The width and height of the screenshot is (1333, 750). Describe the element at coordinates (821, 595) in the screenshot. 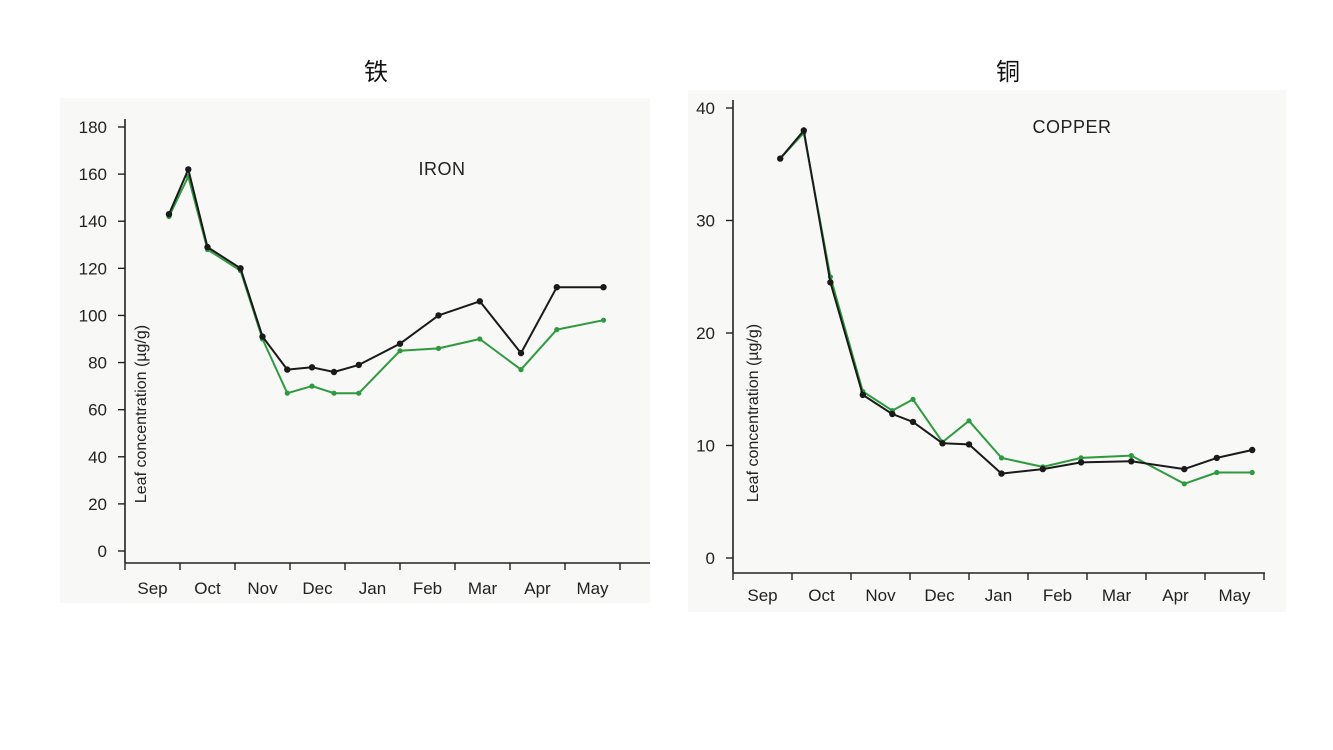

I see `copper-month-label: Oct` at that location.